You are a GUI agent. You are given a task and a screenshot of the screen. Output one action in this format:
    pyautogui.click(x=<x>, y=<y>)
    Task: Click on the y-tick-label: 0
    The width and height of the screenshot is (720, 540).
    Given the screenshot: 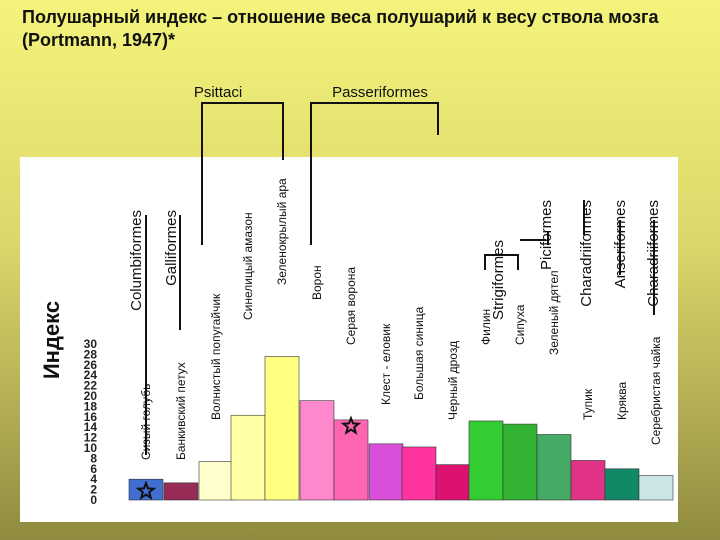 What is the action you would take?
    pyautogui.click(x=93, y=500)
    